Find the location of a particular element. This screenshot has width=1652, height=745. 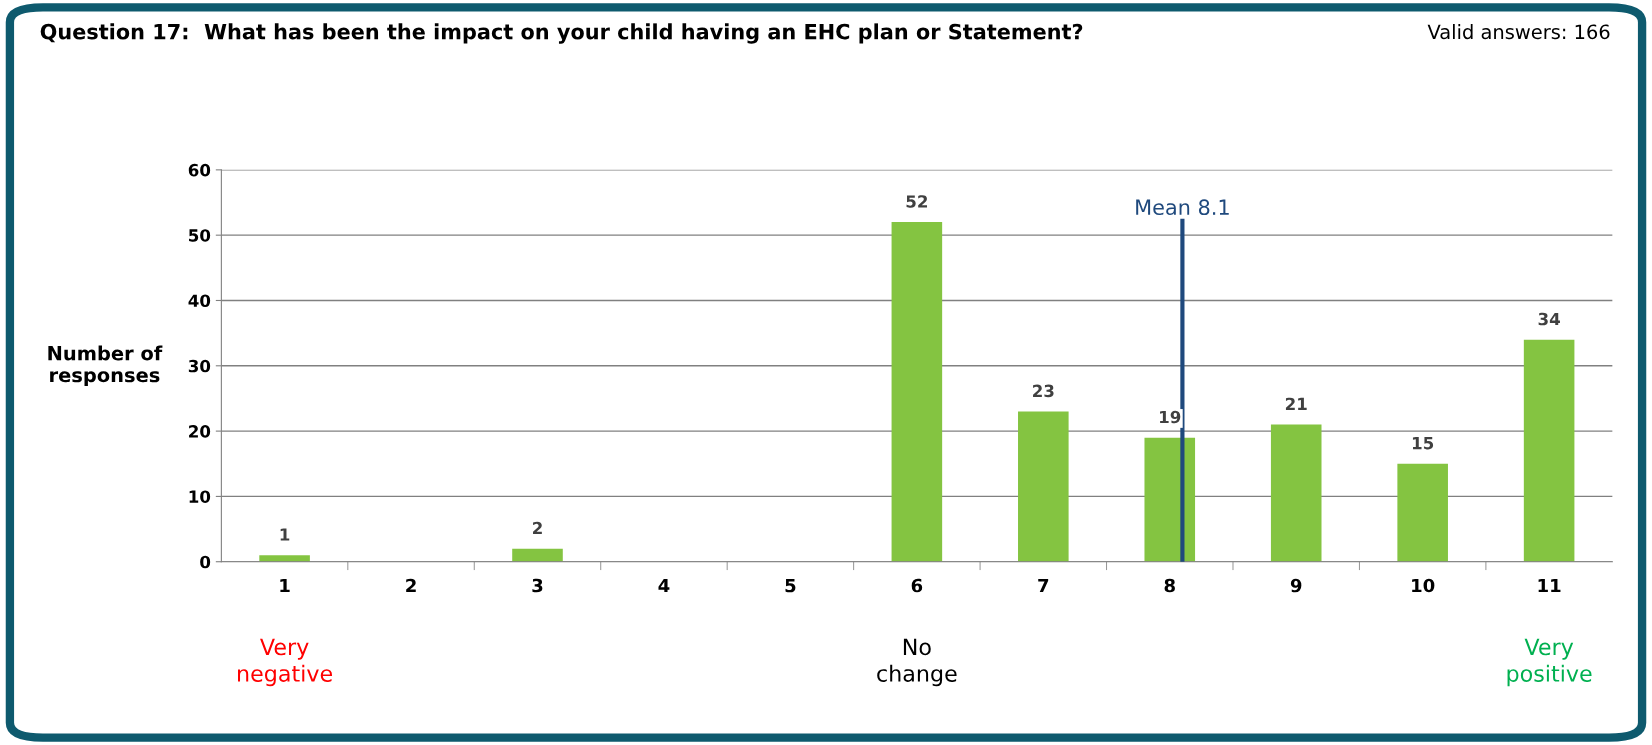

text: No change is located at coordinates (917, 662).